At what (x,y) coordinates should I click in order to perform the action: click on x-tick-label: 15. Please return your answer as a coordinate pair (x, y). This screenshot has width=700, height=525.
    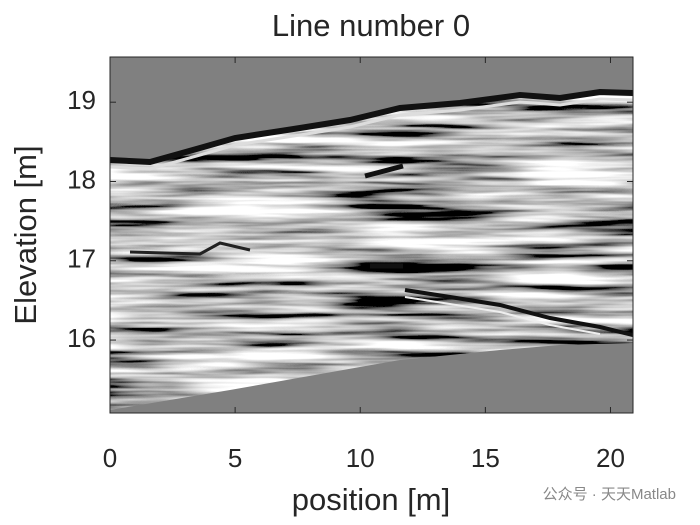
    Looking at the image, I should click on (485, 458).